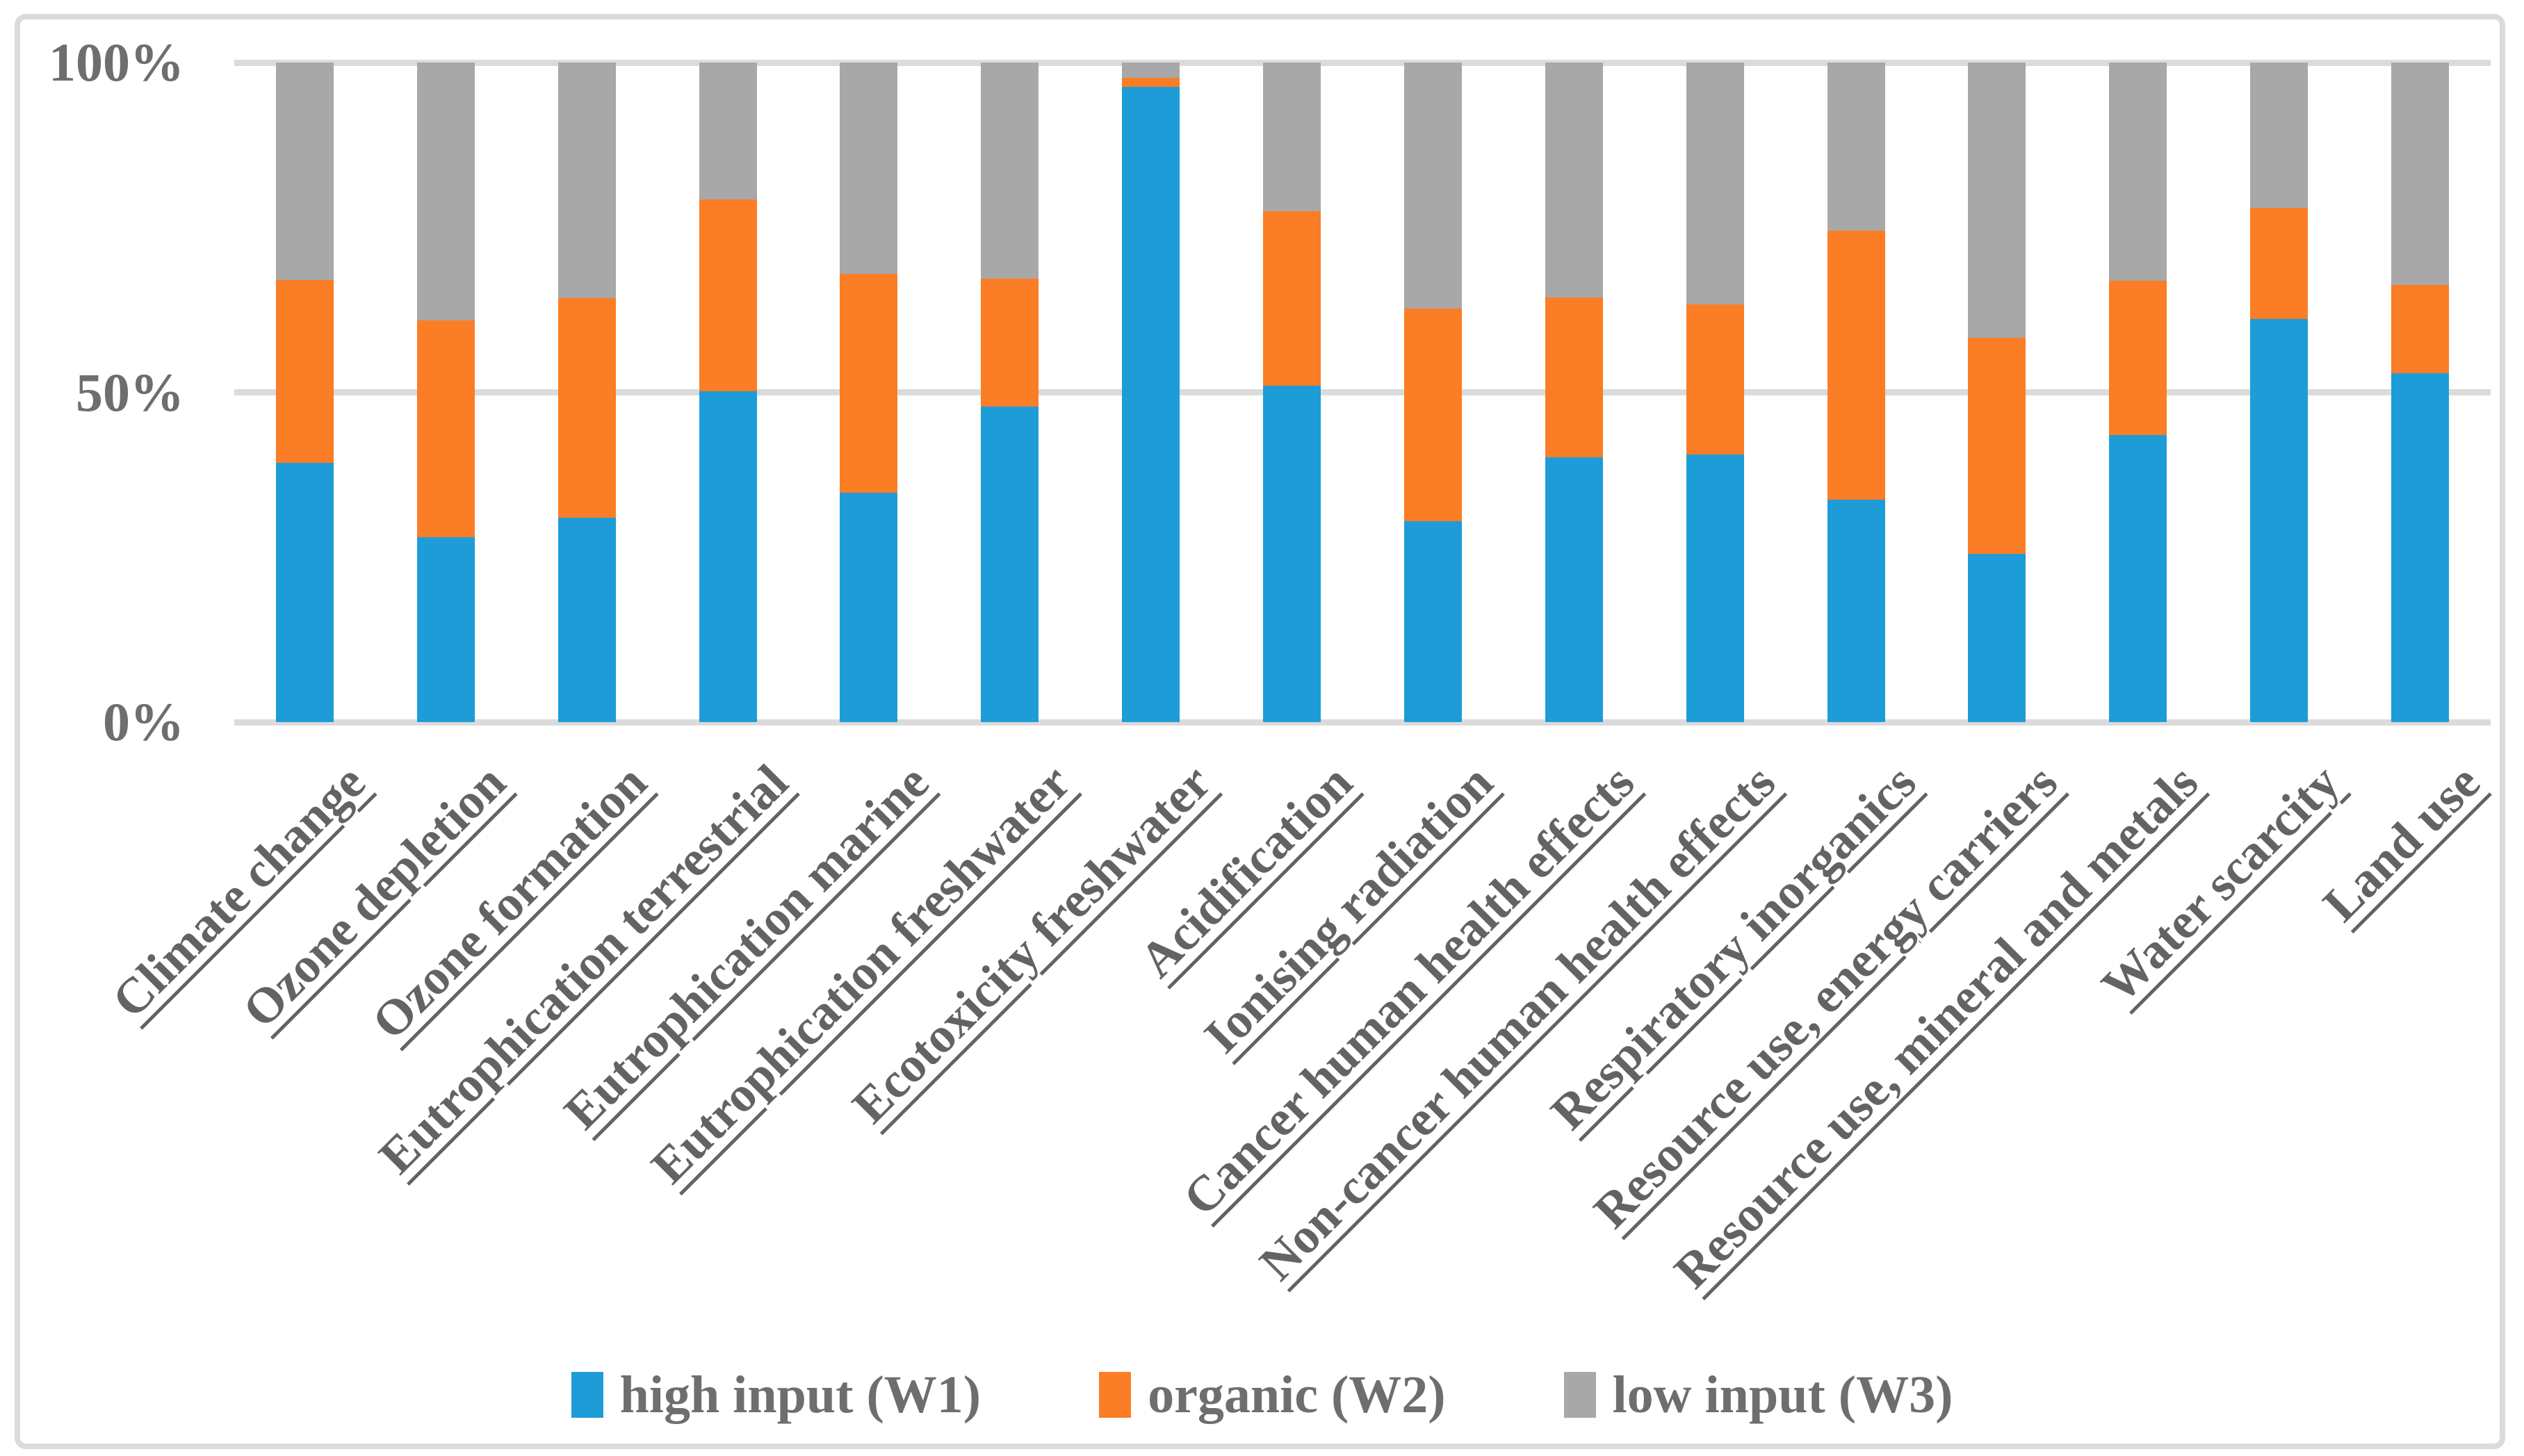 Image resolution: width=2524 pixels, height=1456 pixels. What do you see at coordinates (587, 1395) in the screenshot?
I see `legend-swatch-high-input-w1-` at bounding box center [587, 1395].